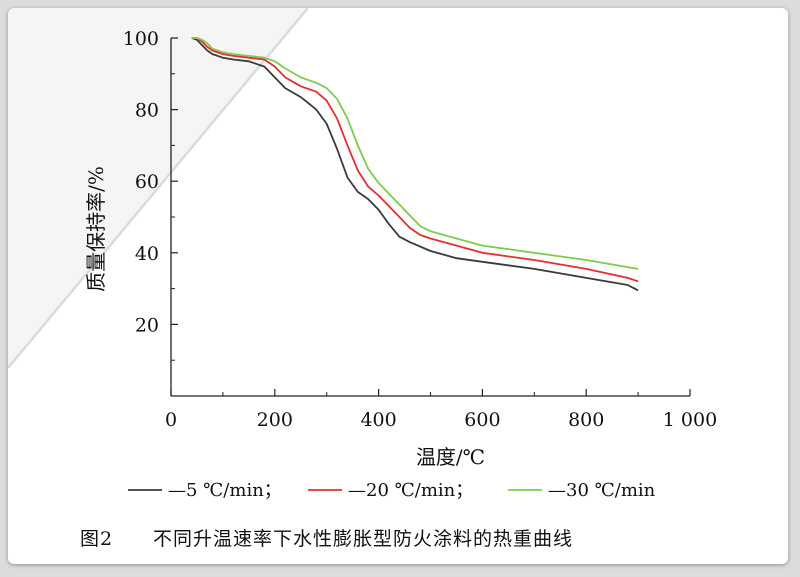 This screenshot has height=577, width=800. What do you see at coordinates (147, 254) in the screenshot?
I see `y-tick-label: 40` at bounding box center [147, 254].